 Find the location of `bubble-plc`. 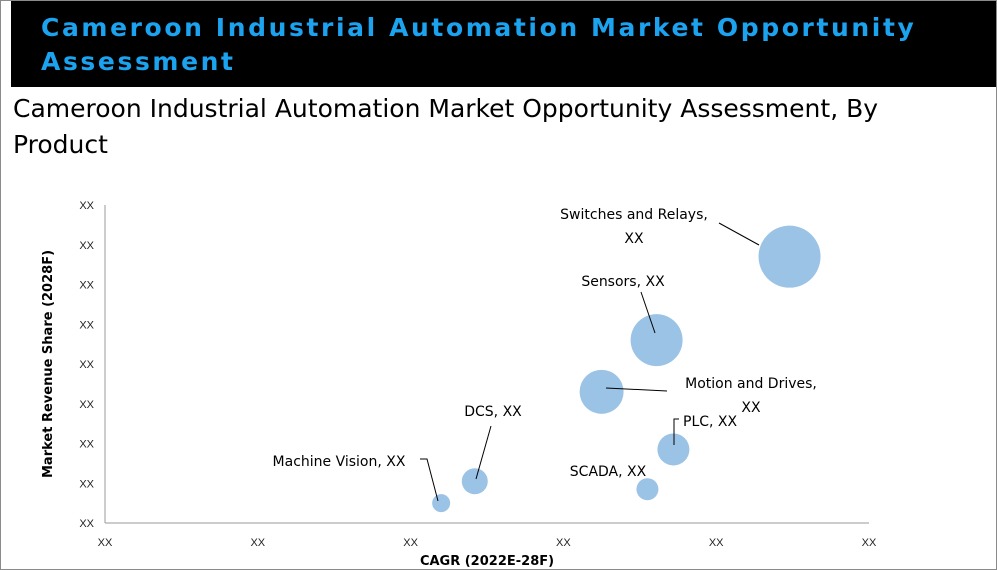

bubble-plc is located at coordinates (673, 449).